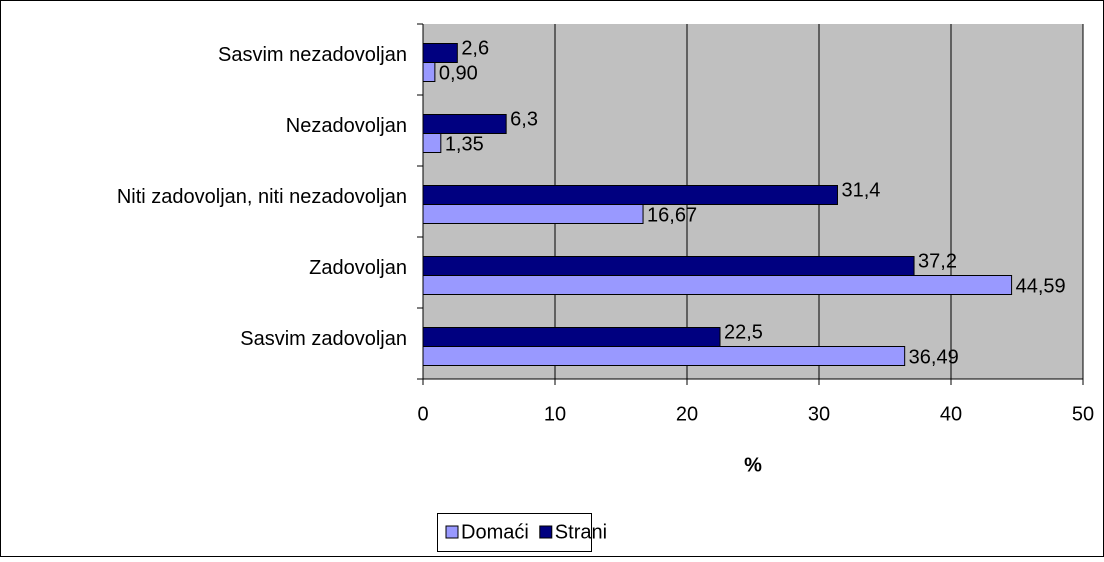 This screenshot has width=1104, height=562. What do you see at coordinates (951, 414) in the screenshot?
I see `x-tick-label: 40` at bounding box center [951, 414].